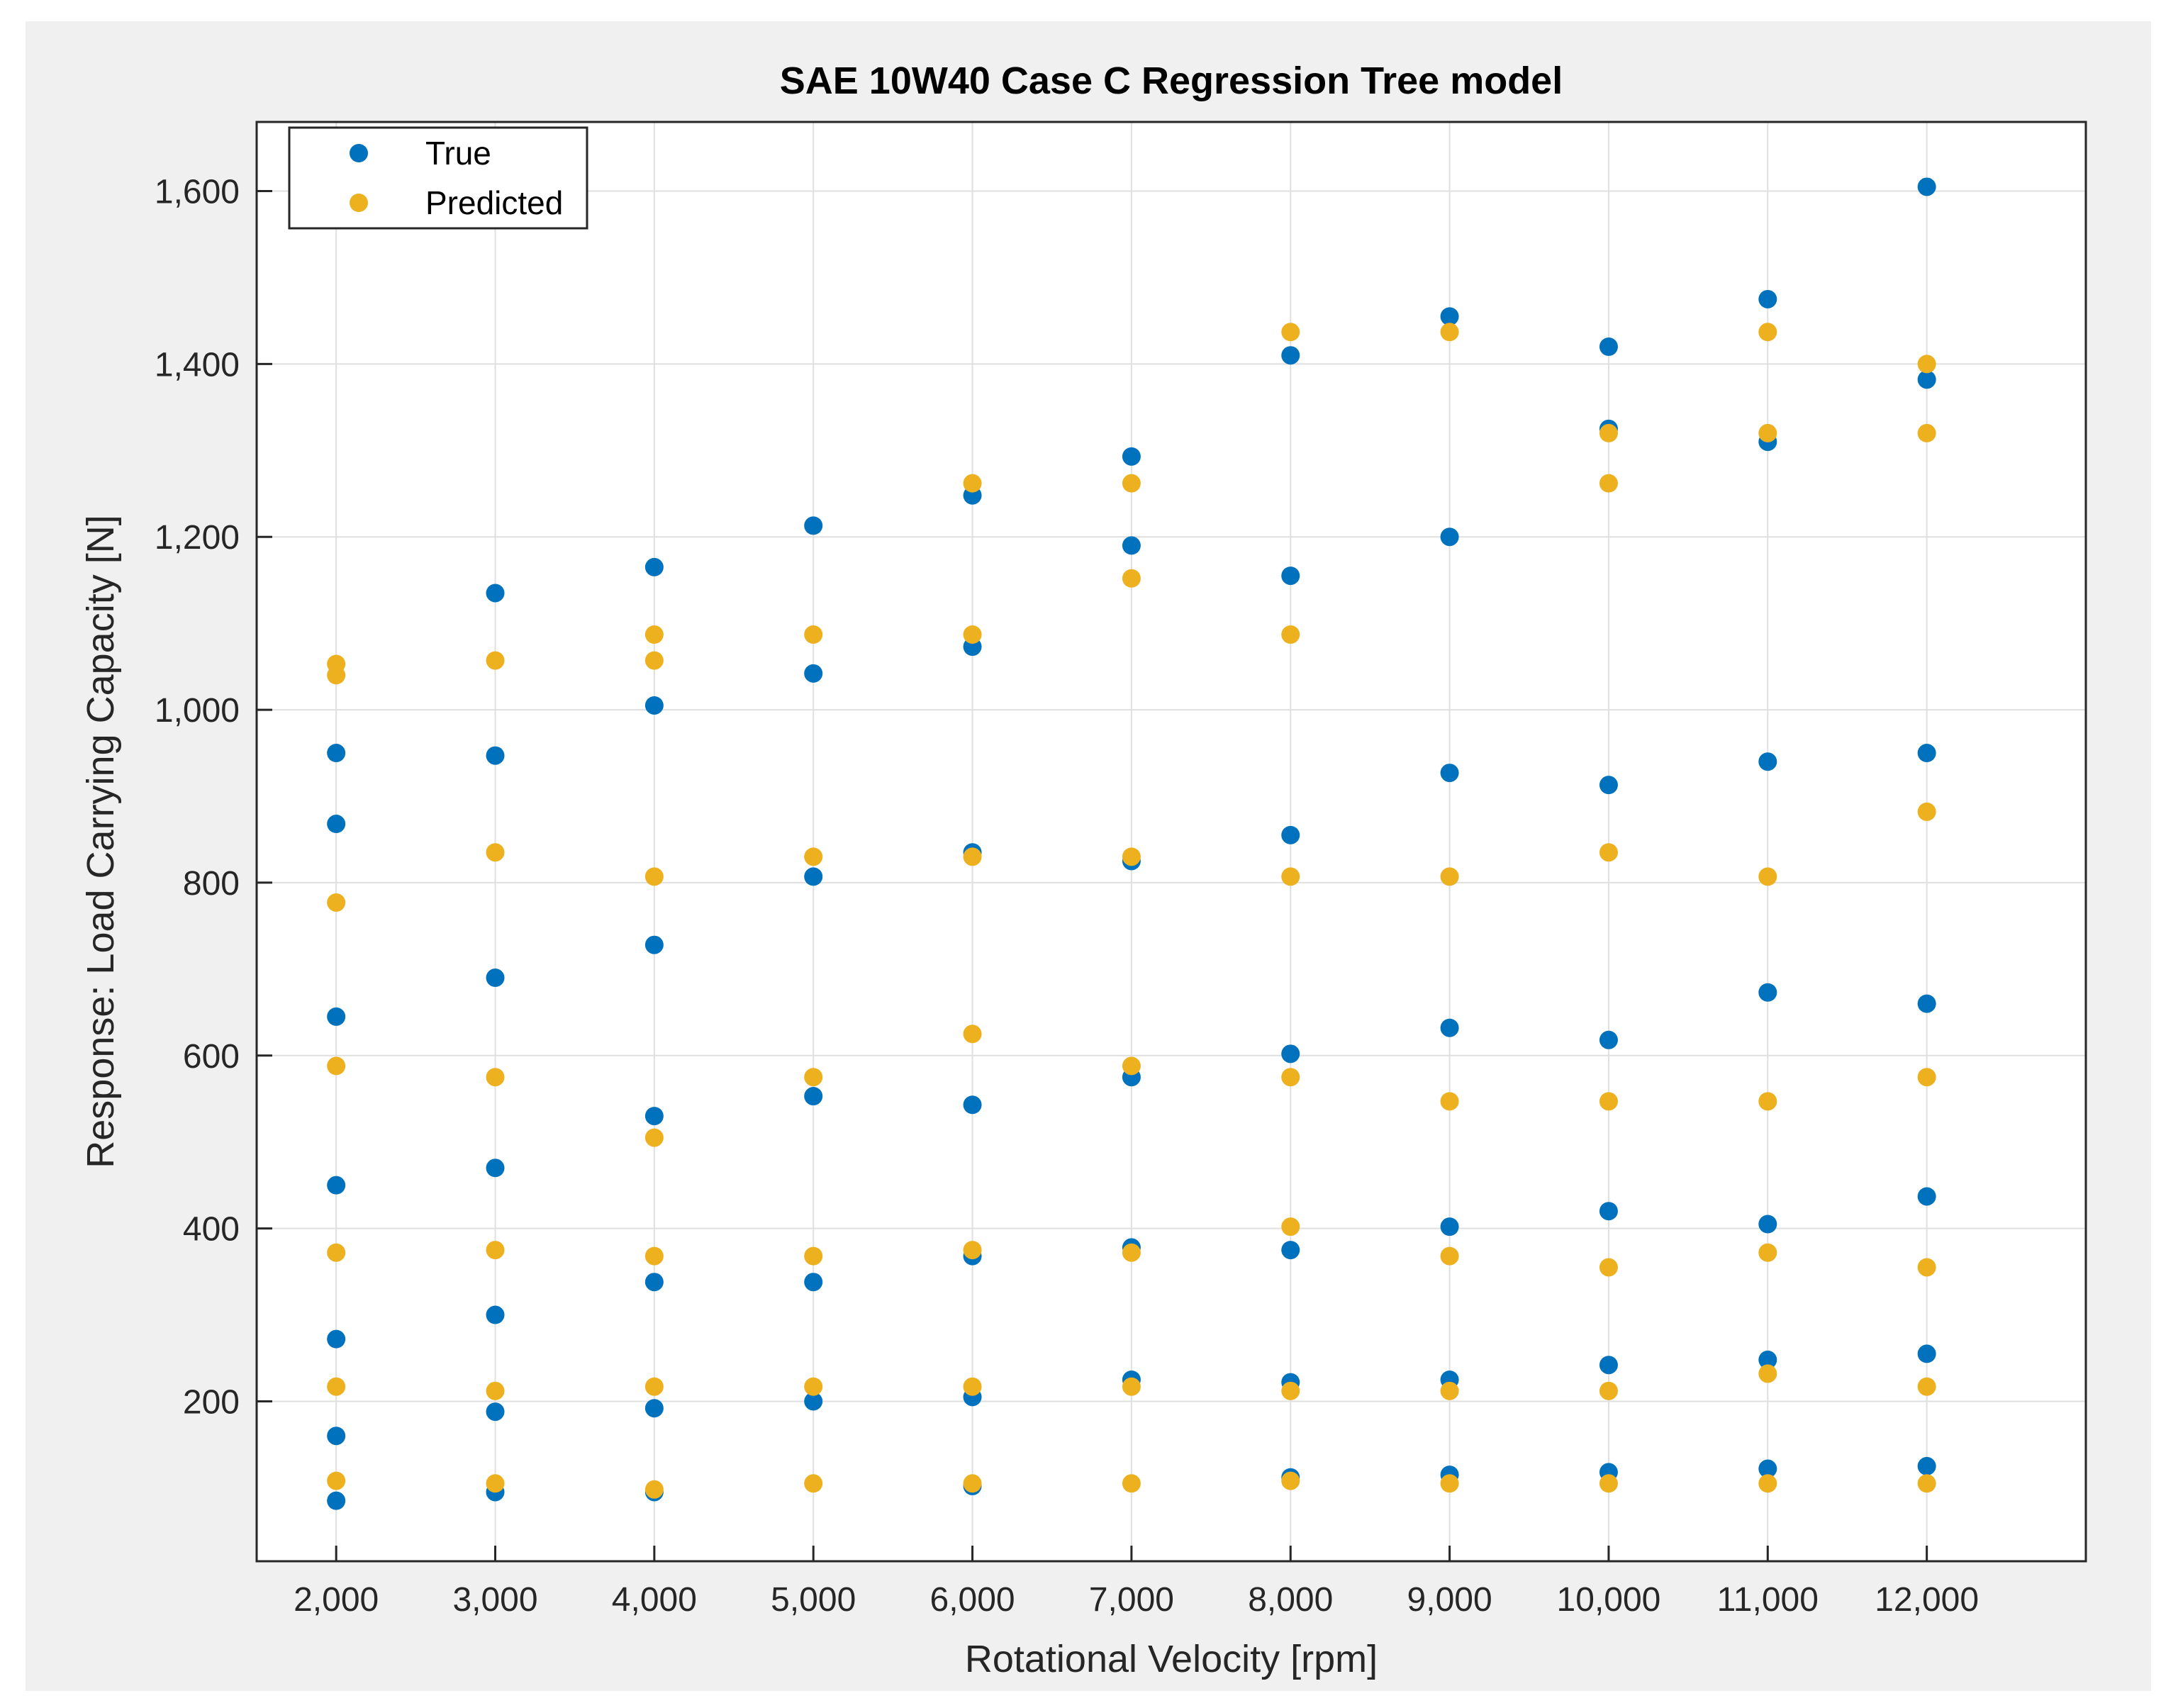 The width and height of the screenshot is (2161, 1708). What do you see at coordinates (100, 841) in the screenshot?
I see `y-axis-label: Response: Load Carrying Capacity [N]` at bounding box center [100, 841].